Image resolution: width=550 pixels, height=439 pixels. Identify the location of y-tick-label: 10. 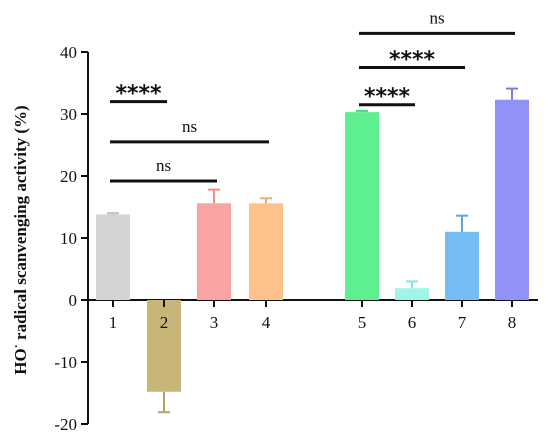
(68, 238).